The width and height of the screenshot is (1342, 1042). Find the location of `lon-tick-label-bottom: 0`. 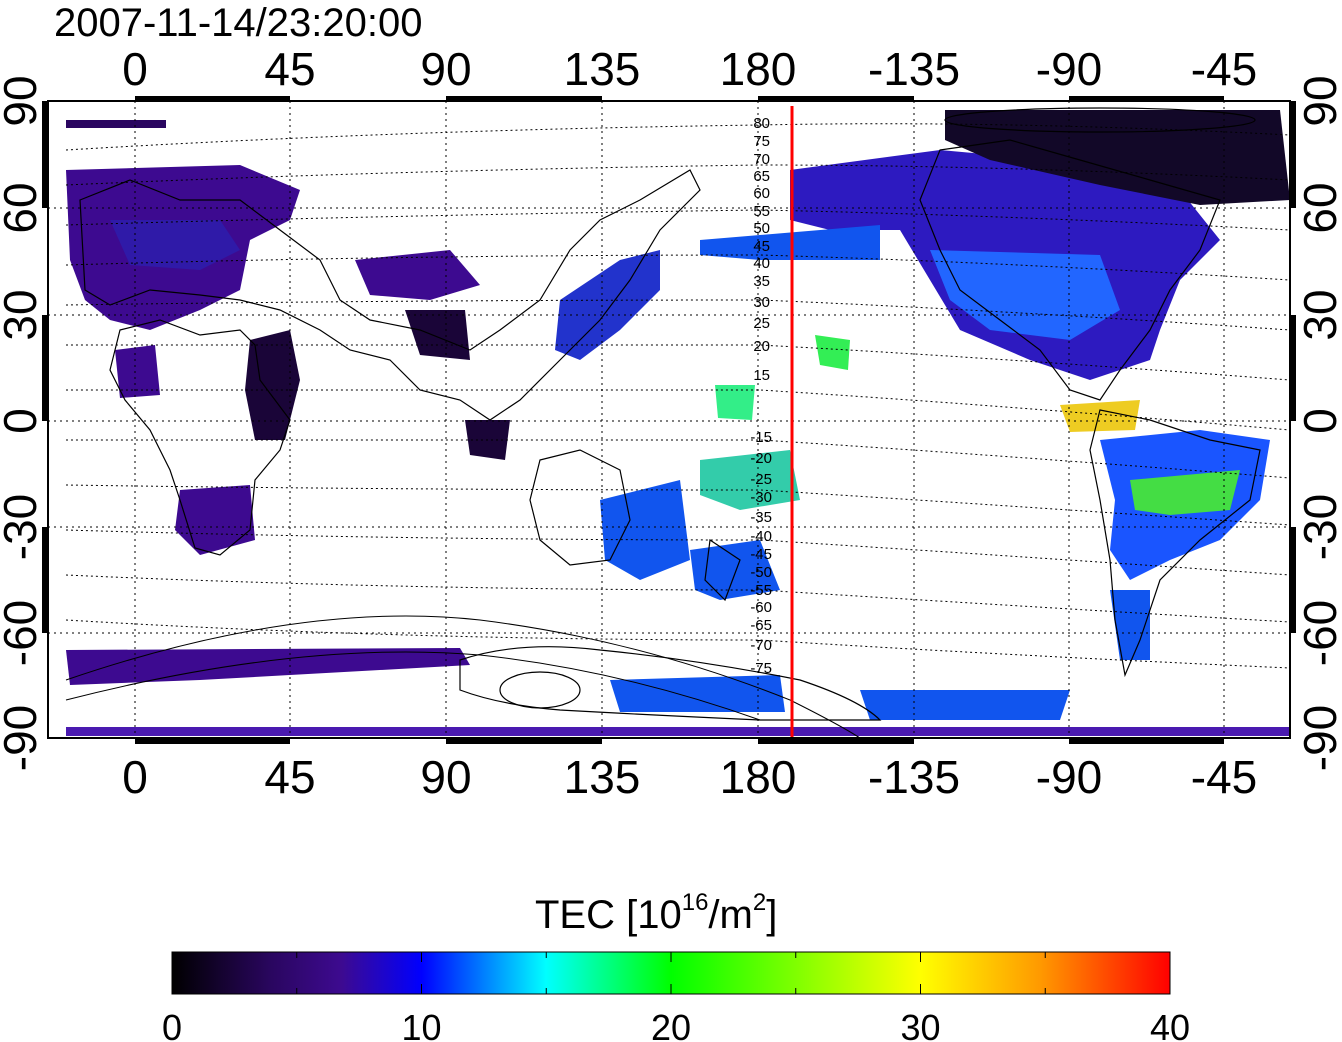

lon-tick-label-bottom: 0 is located at coordinates (135, 777).